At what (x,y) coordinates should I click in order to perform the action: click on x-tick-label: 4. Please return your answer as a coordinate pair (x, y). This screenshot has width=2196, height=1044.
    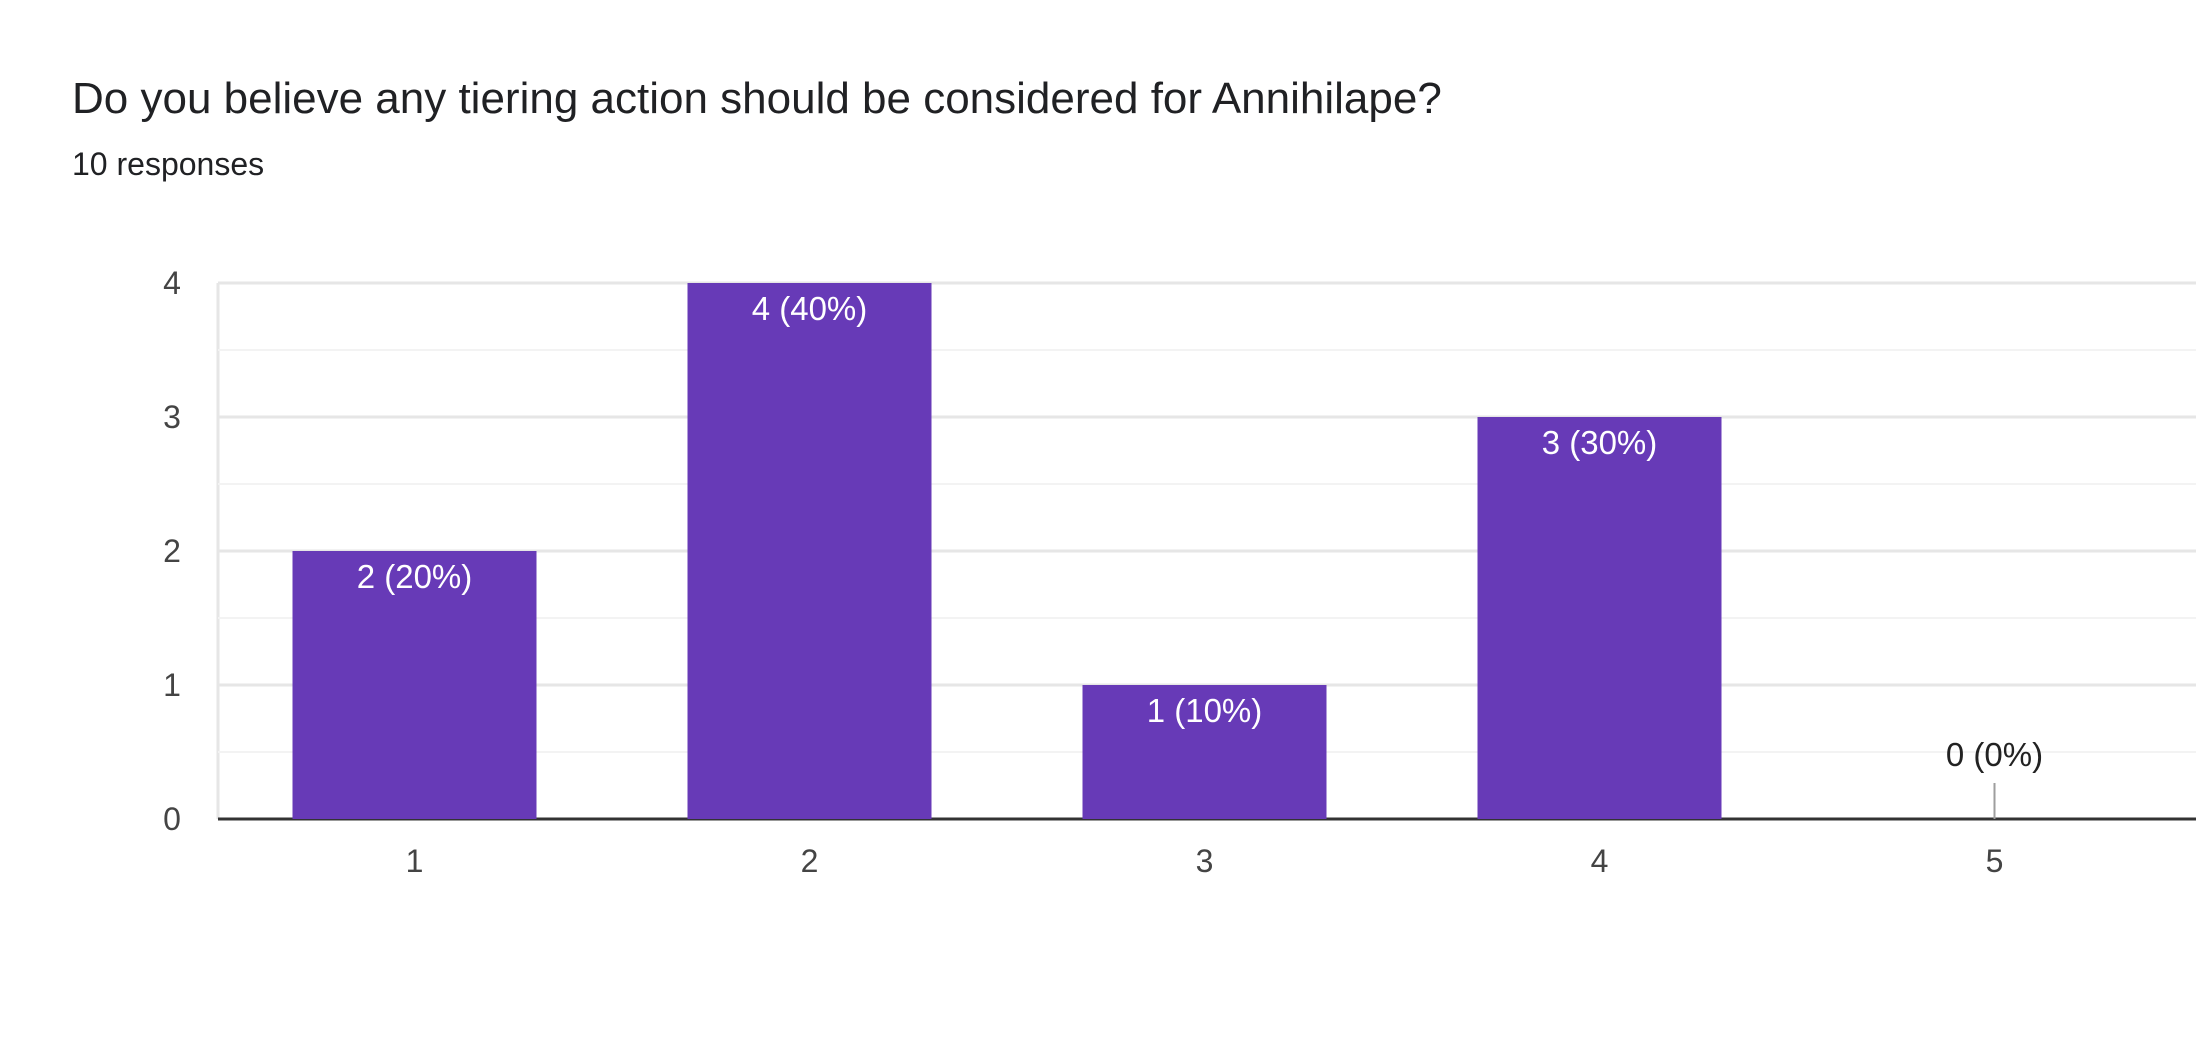
    Looking at the image, I should click on (1600, 861).